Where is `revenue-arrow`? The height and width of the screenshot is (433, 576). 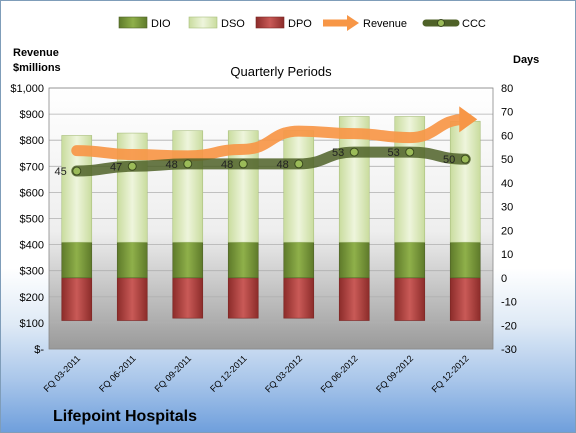
revenue-arrow is located at coordinates (468, 119).